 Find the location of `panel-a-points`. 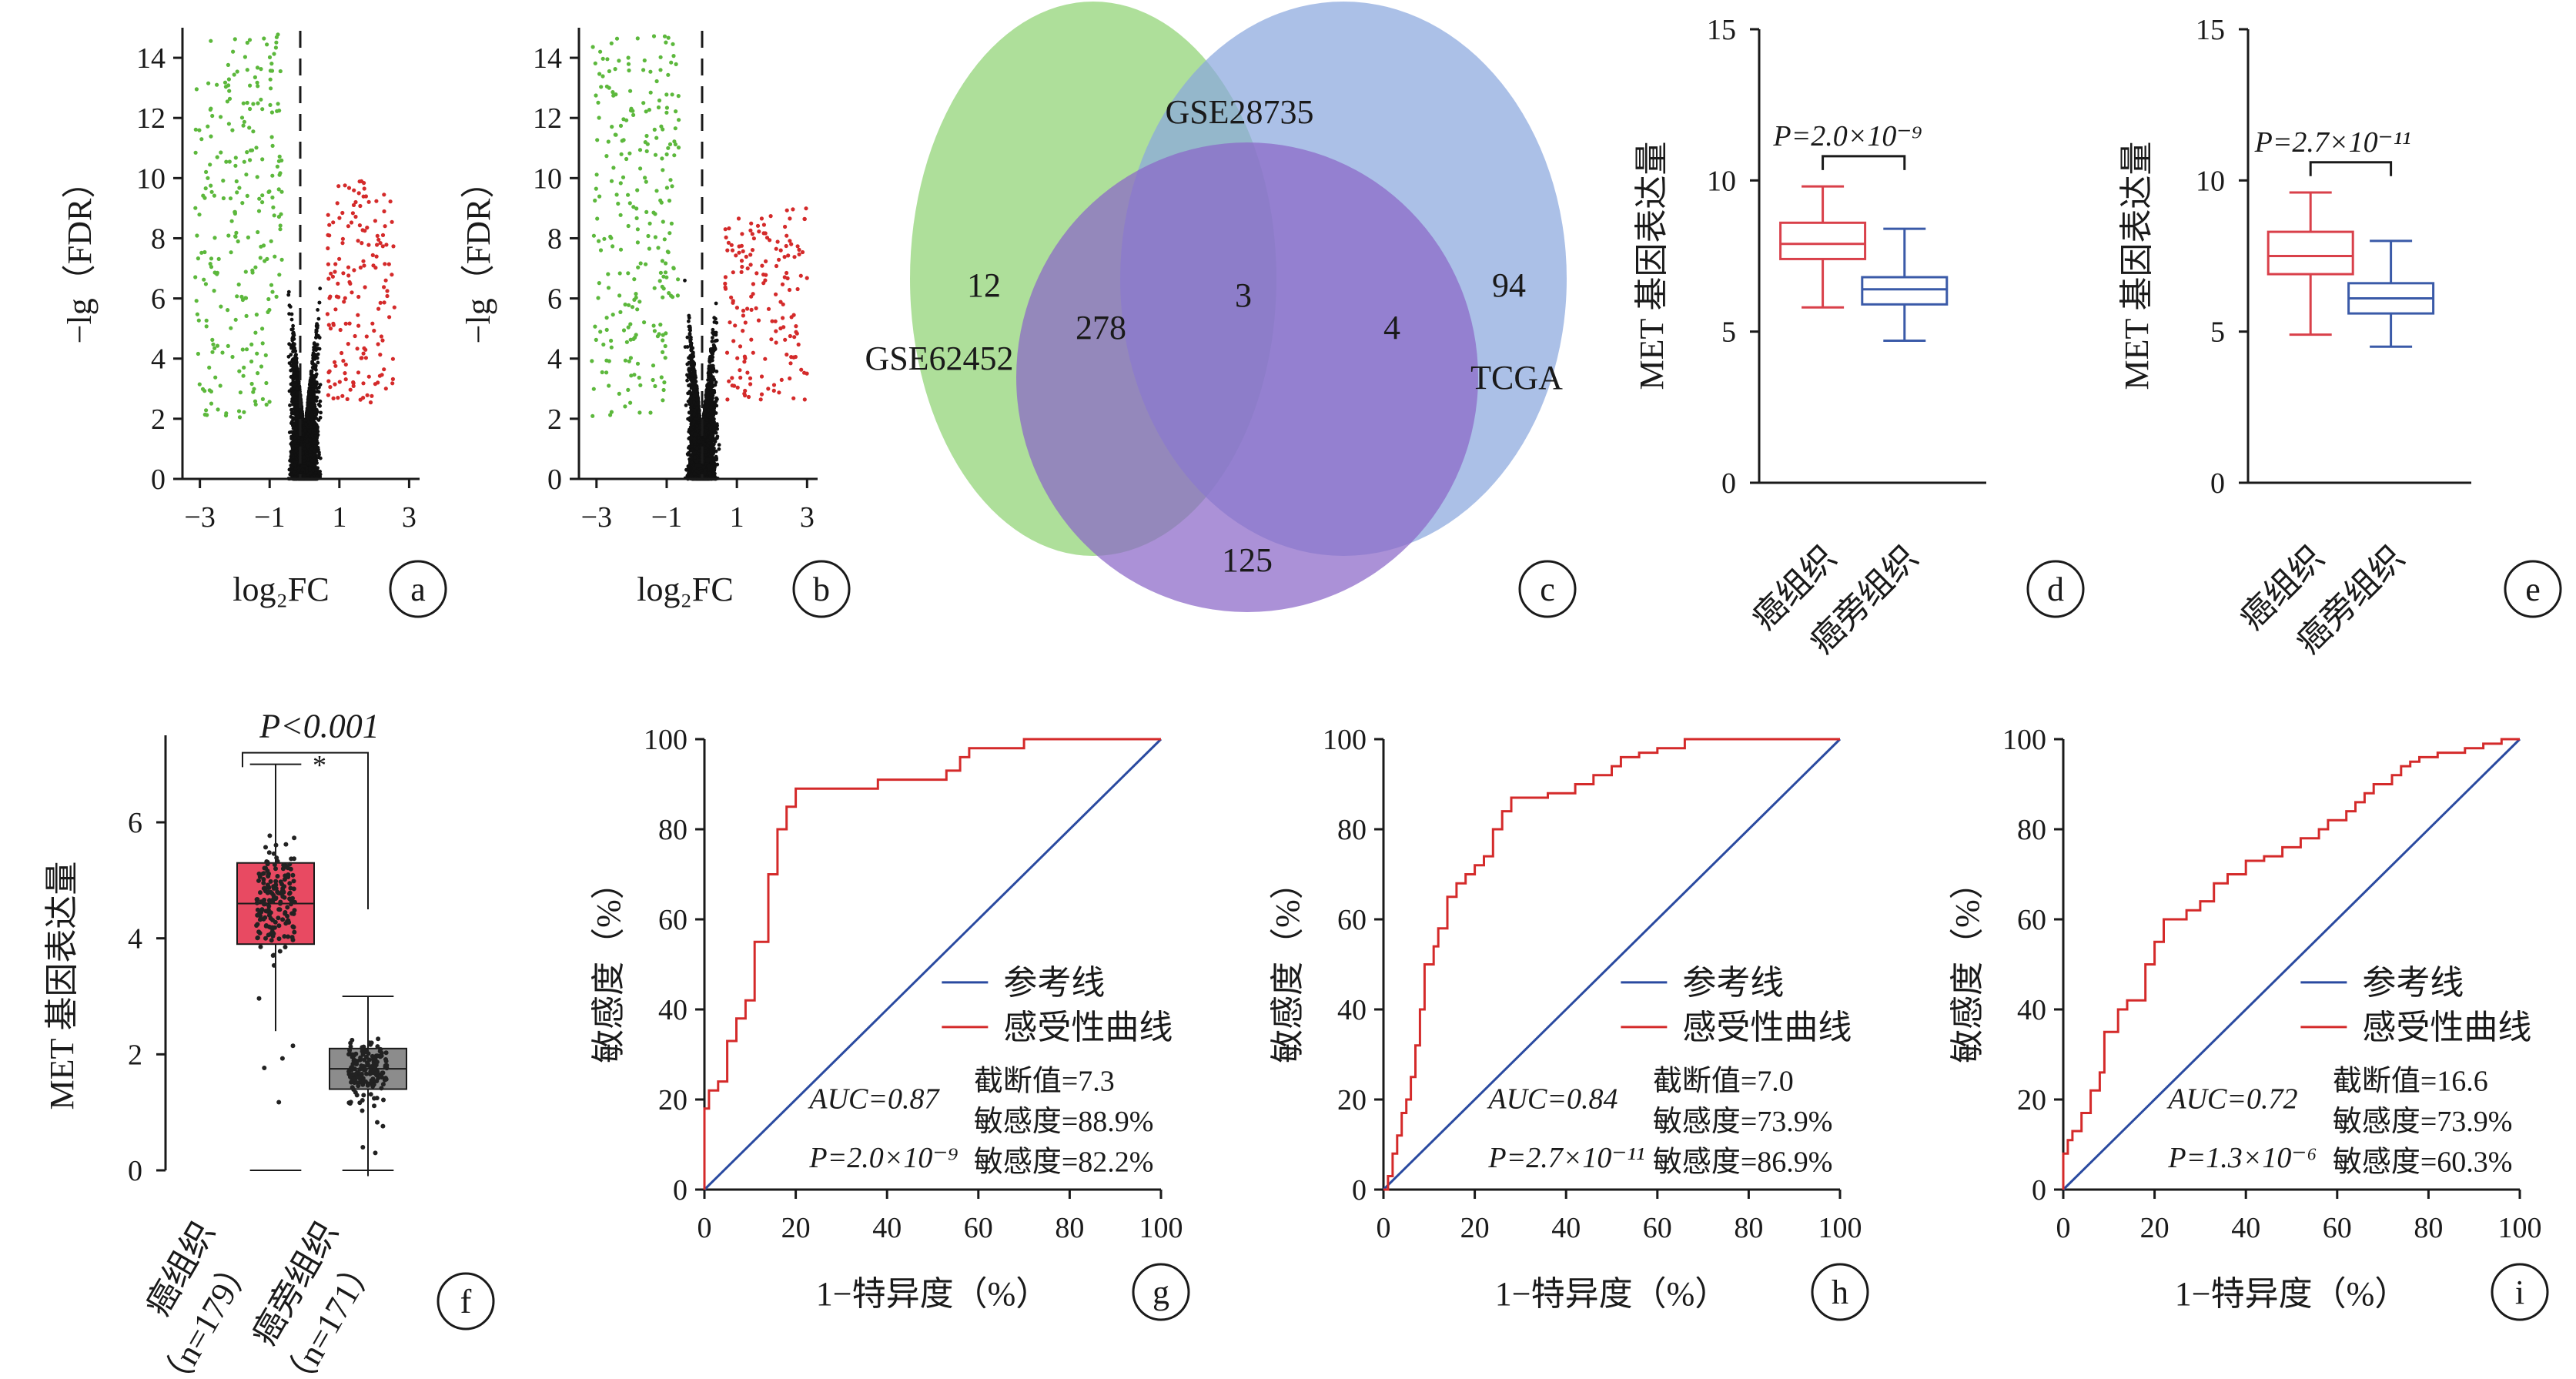

panel-a-points is located at coordinates (295, 256).